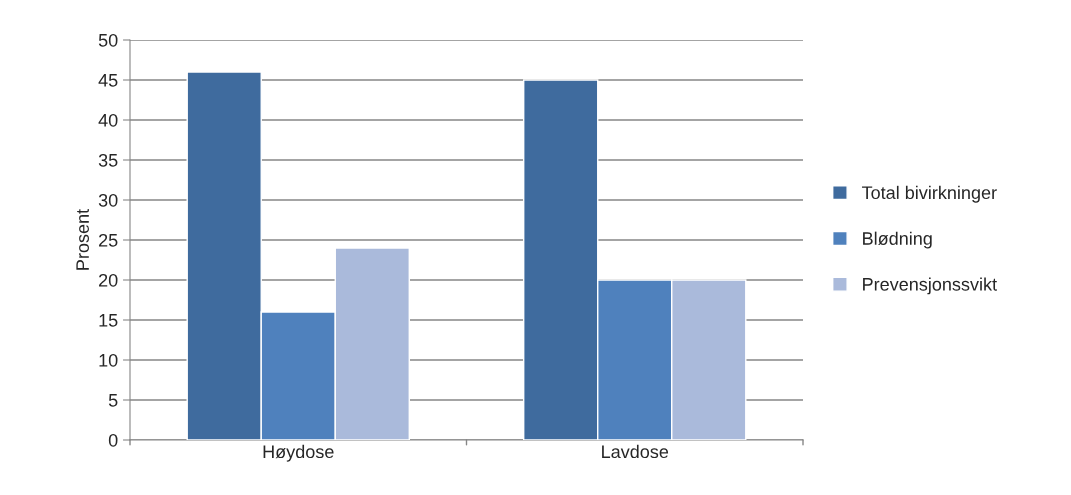 Image resolution: width=1071 pixels, height=495 pixels. Describe the element at coordinates (108, 280) in the screenshot. I see `y-tick-label: 20` at that location.